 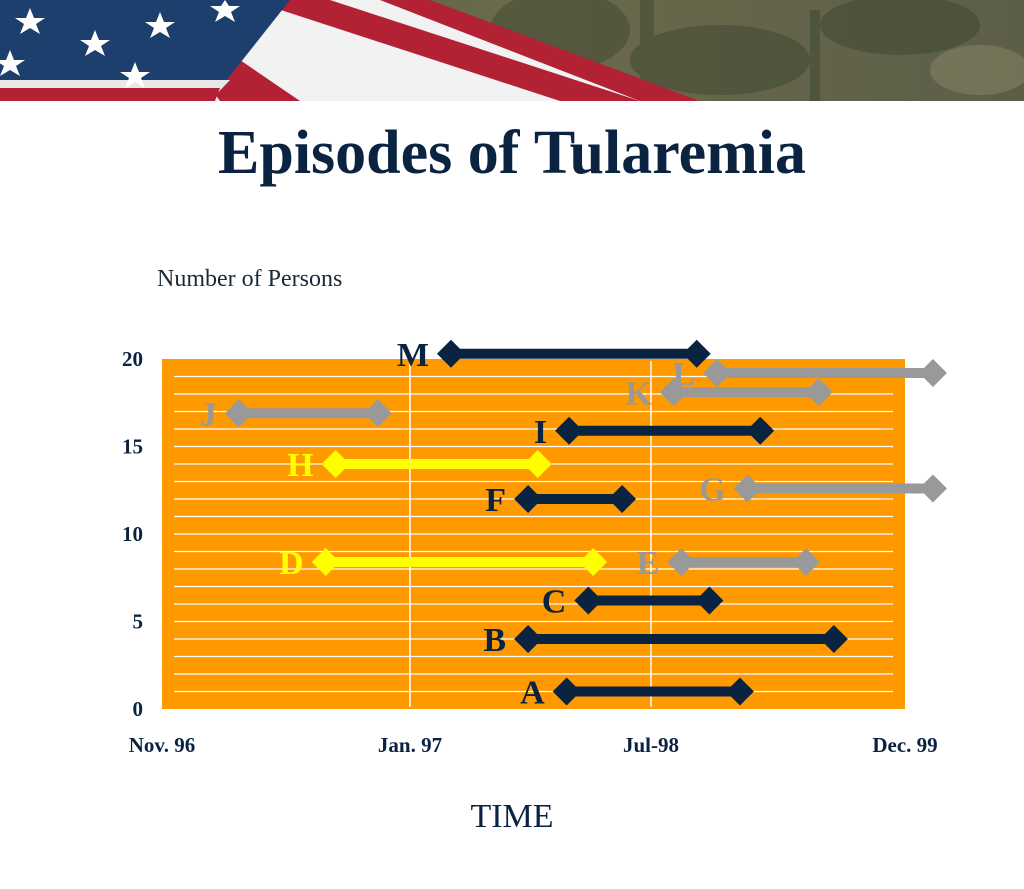 I want to click on episode-end-marker-b, so click(x=833, y=639).